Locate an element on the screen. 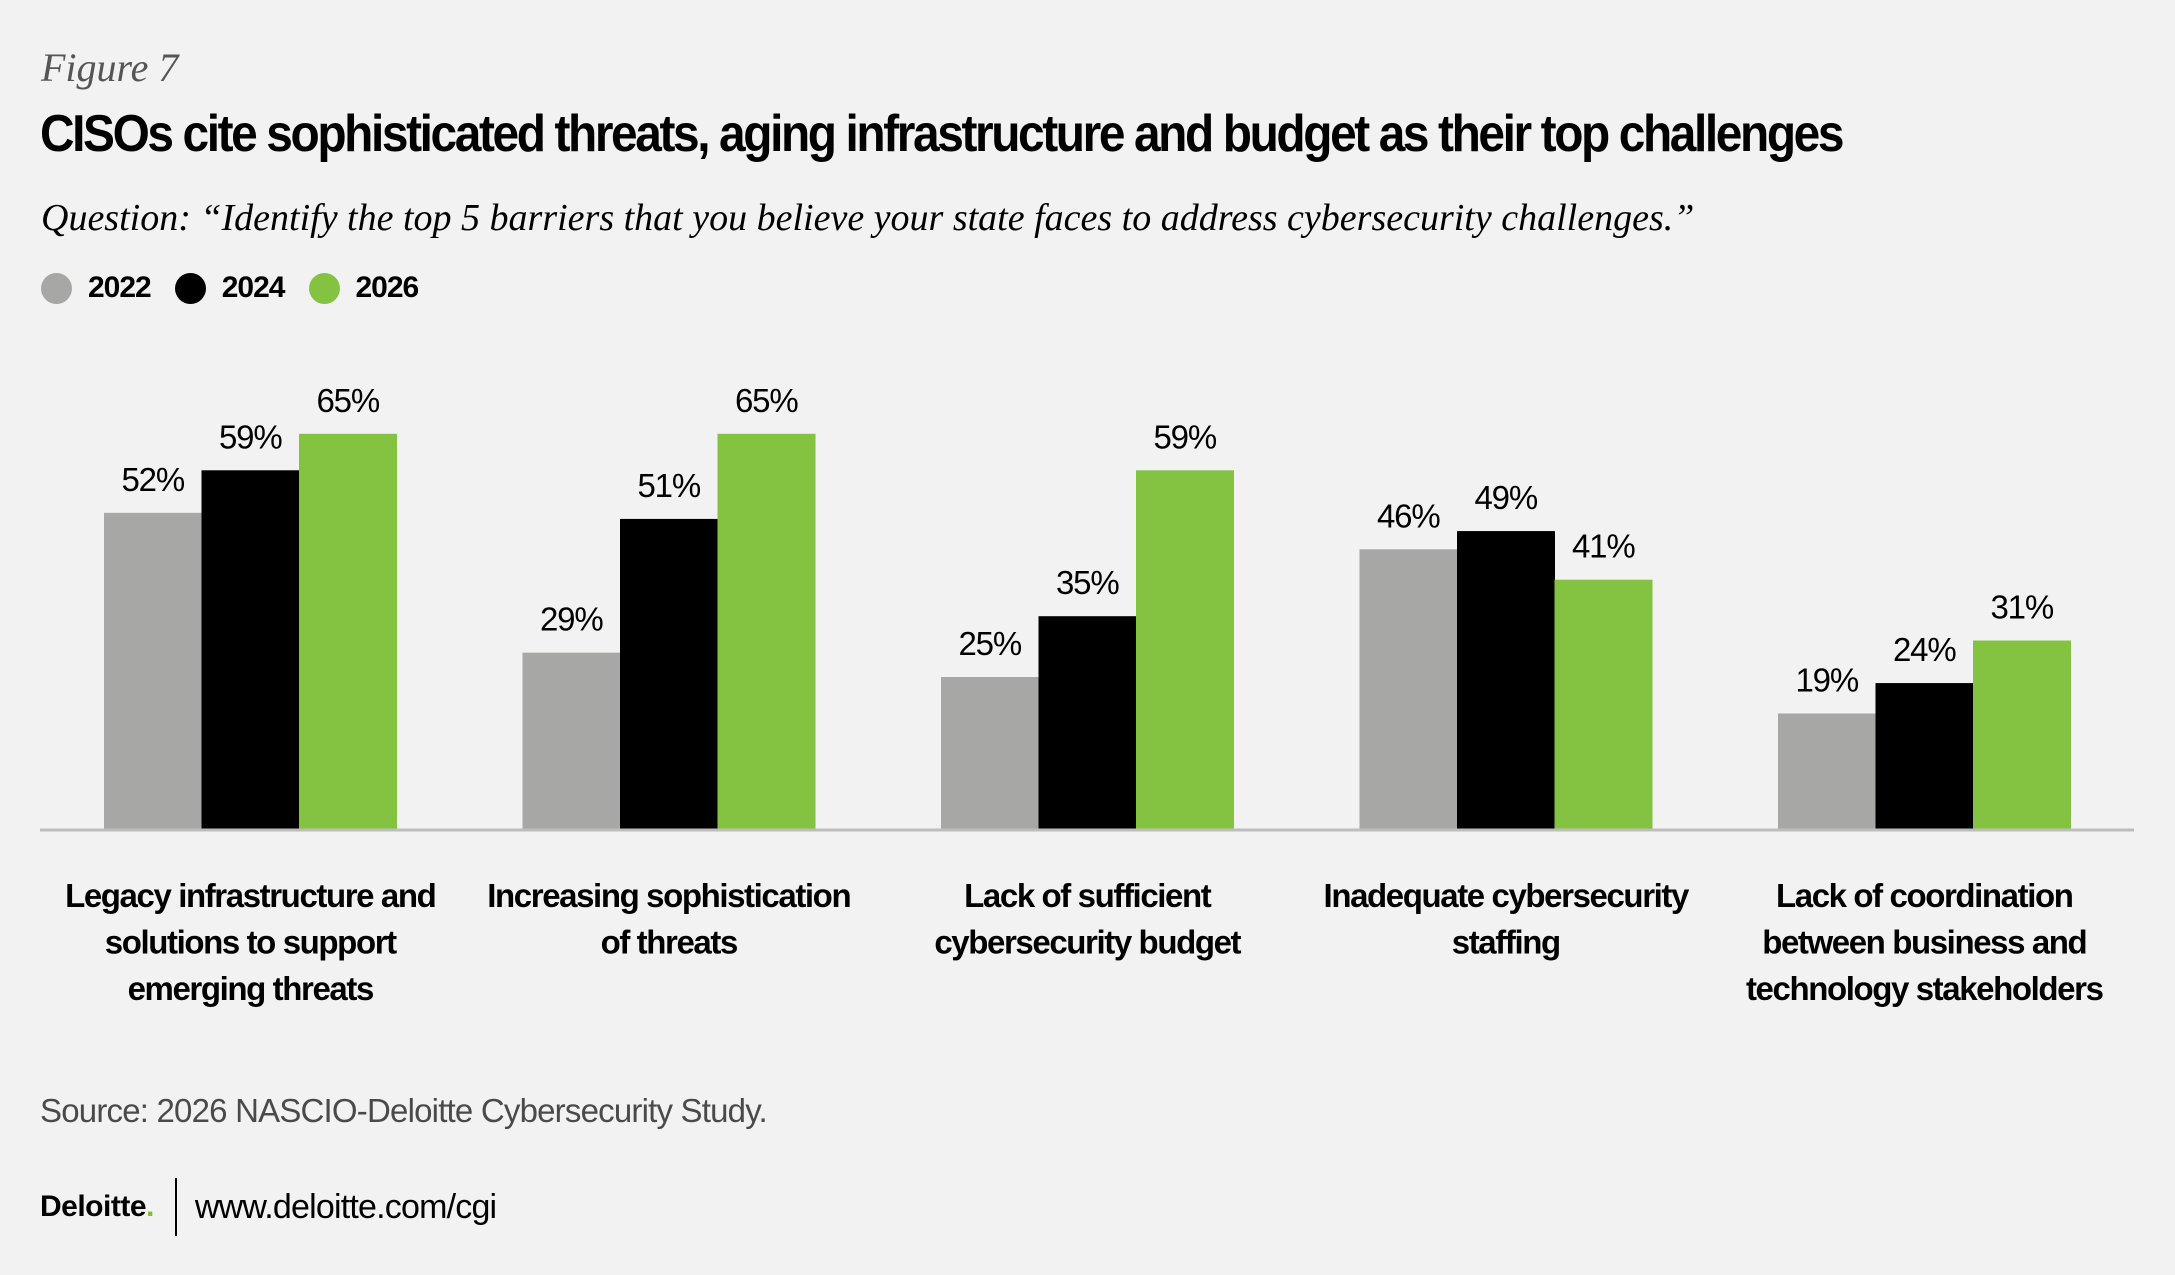 Image resolution: width=2175 pixels, height=1275 pixels. deloitte-logo: Deloitte. is located at coordinates (97, 1207).